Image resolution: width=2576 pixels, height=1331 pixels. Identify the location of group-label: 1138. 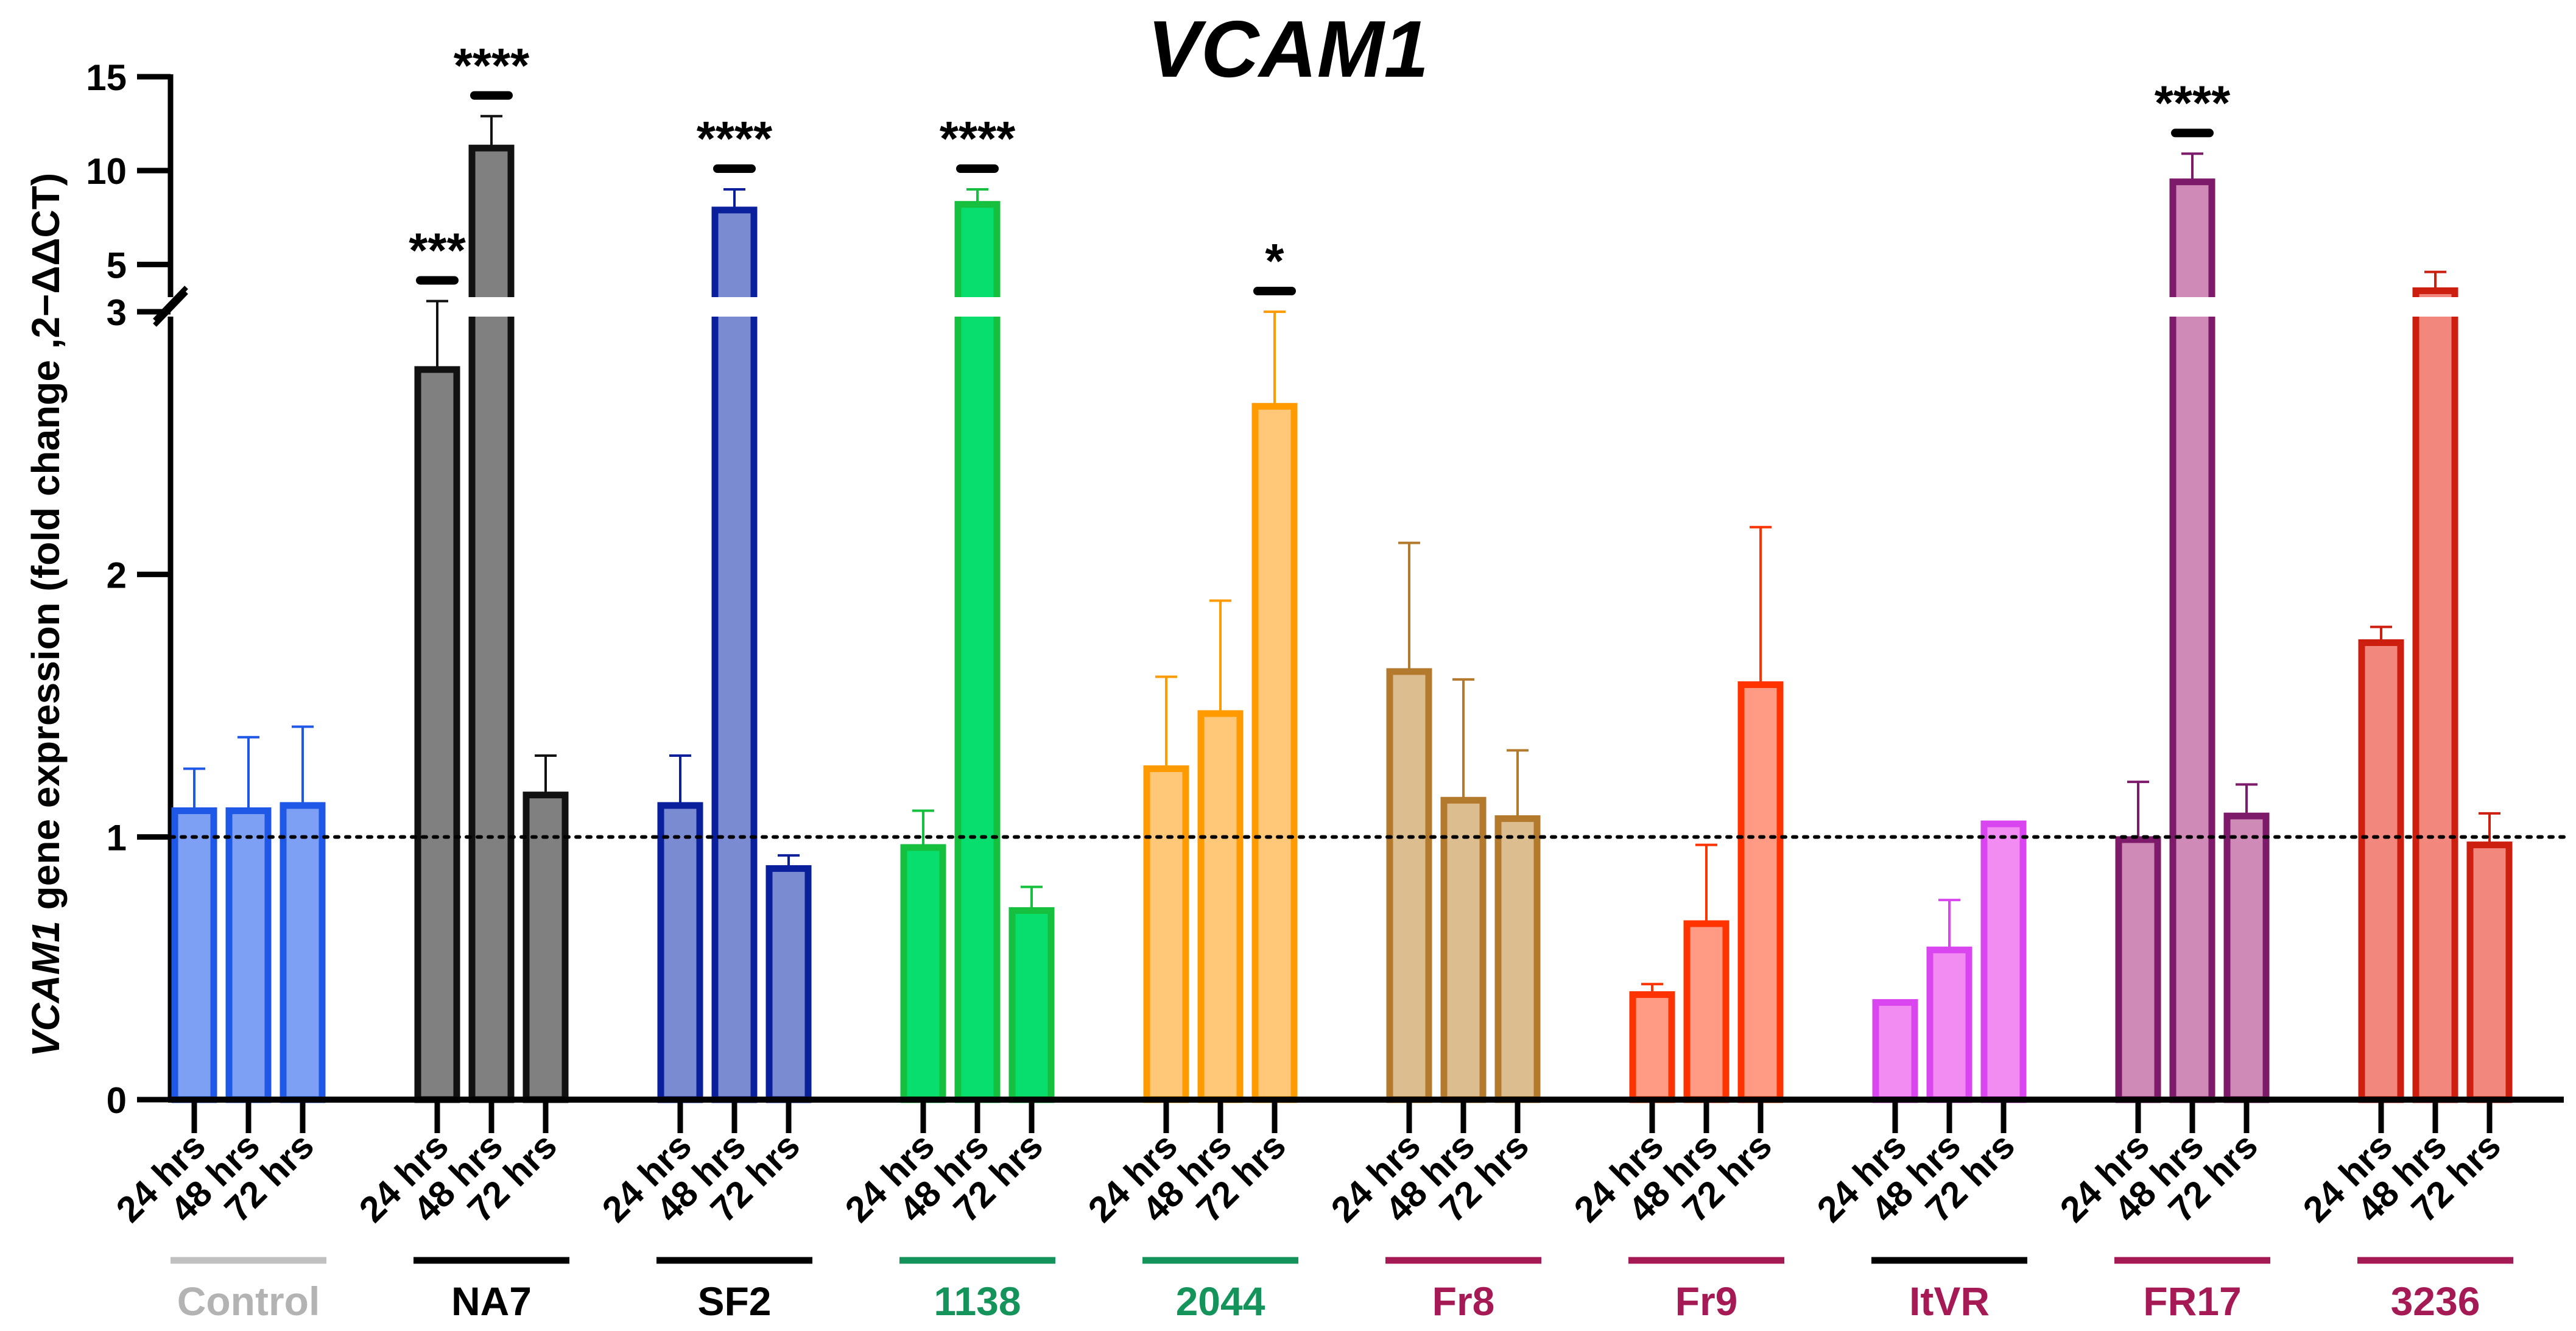
(977, 1302).